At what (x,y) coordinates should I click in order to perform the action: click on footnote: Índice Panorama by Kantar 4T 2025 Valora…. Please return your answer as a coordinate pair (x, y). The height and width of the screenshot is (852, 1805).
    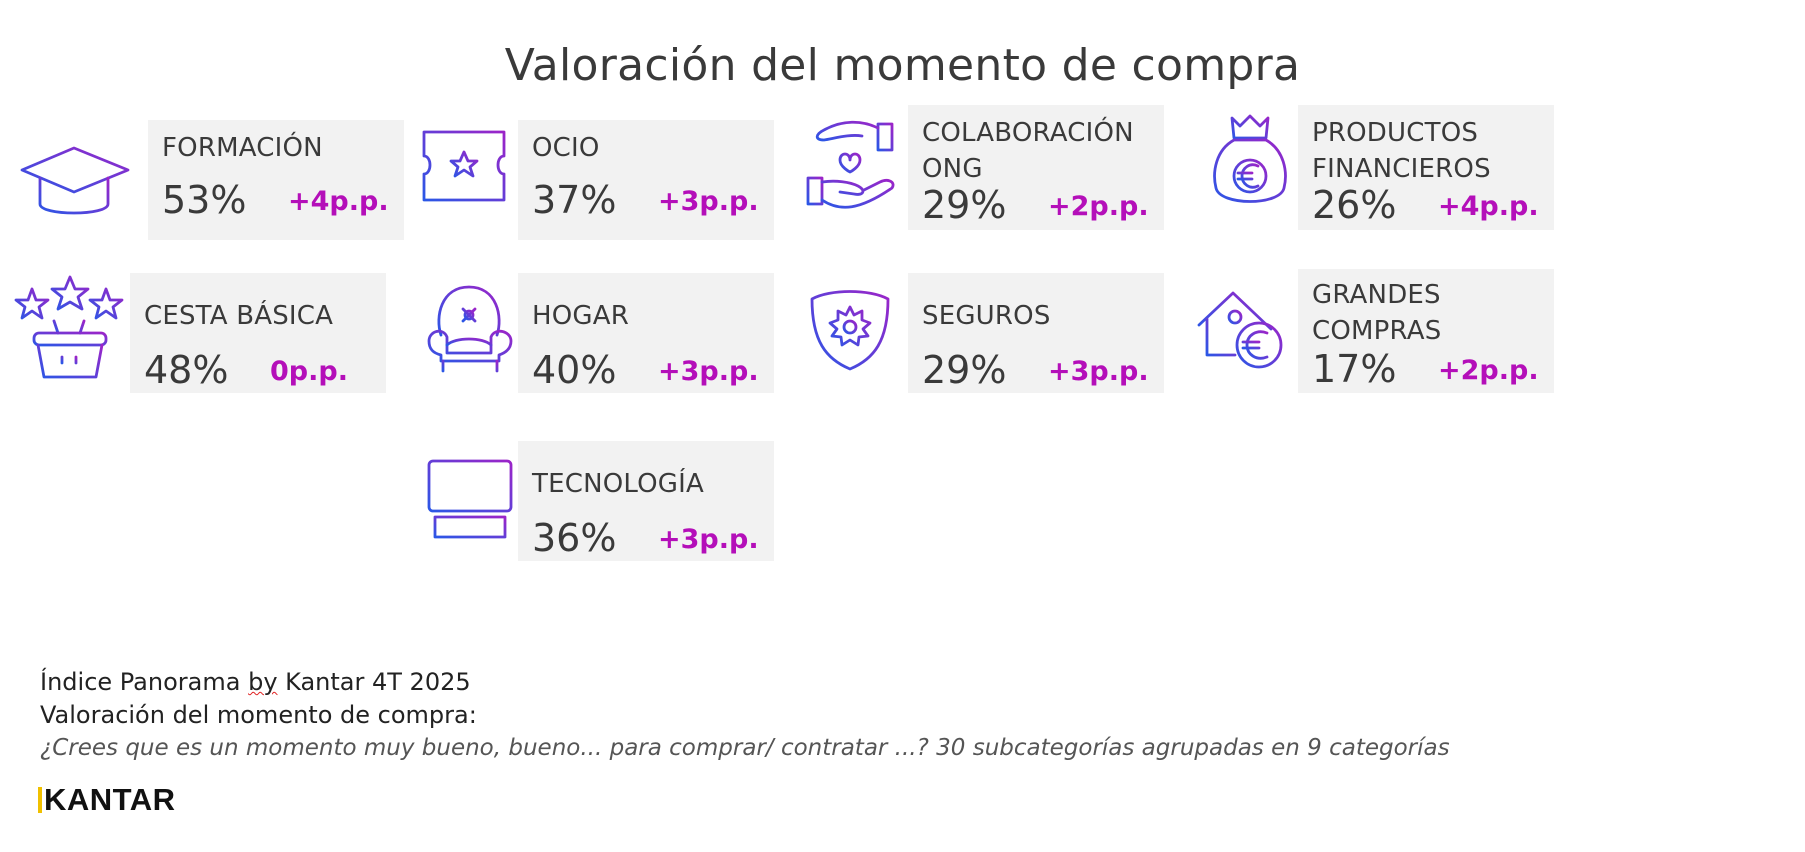
    Looking at the image, I should click on (745, 715).